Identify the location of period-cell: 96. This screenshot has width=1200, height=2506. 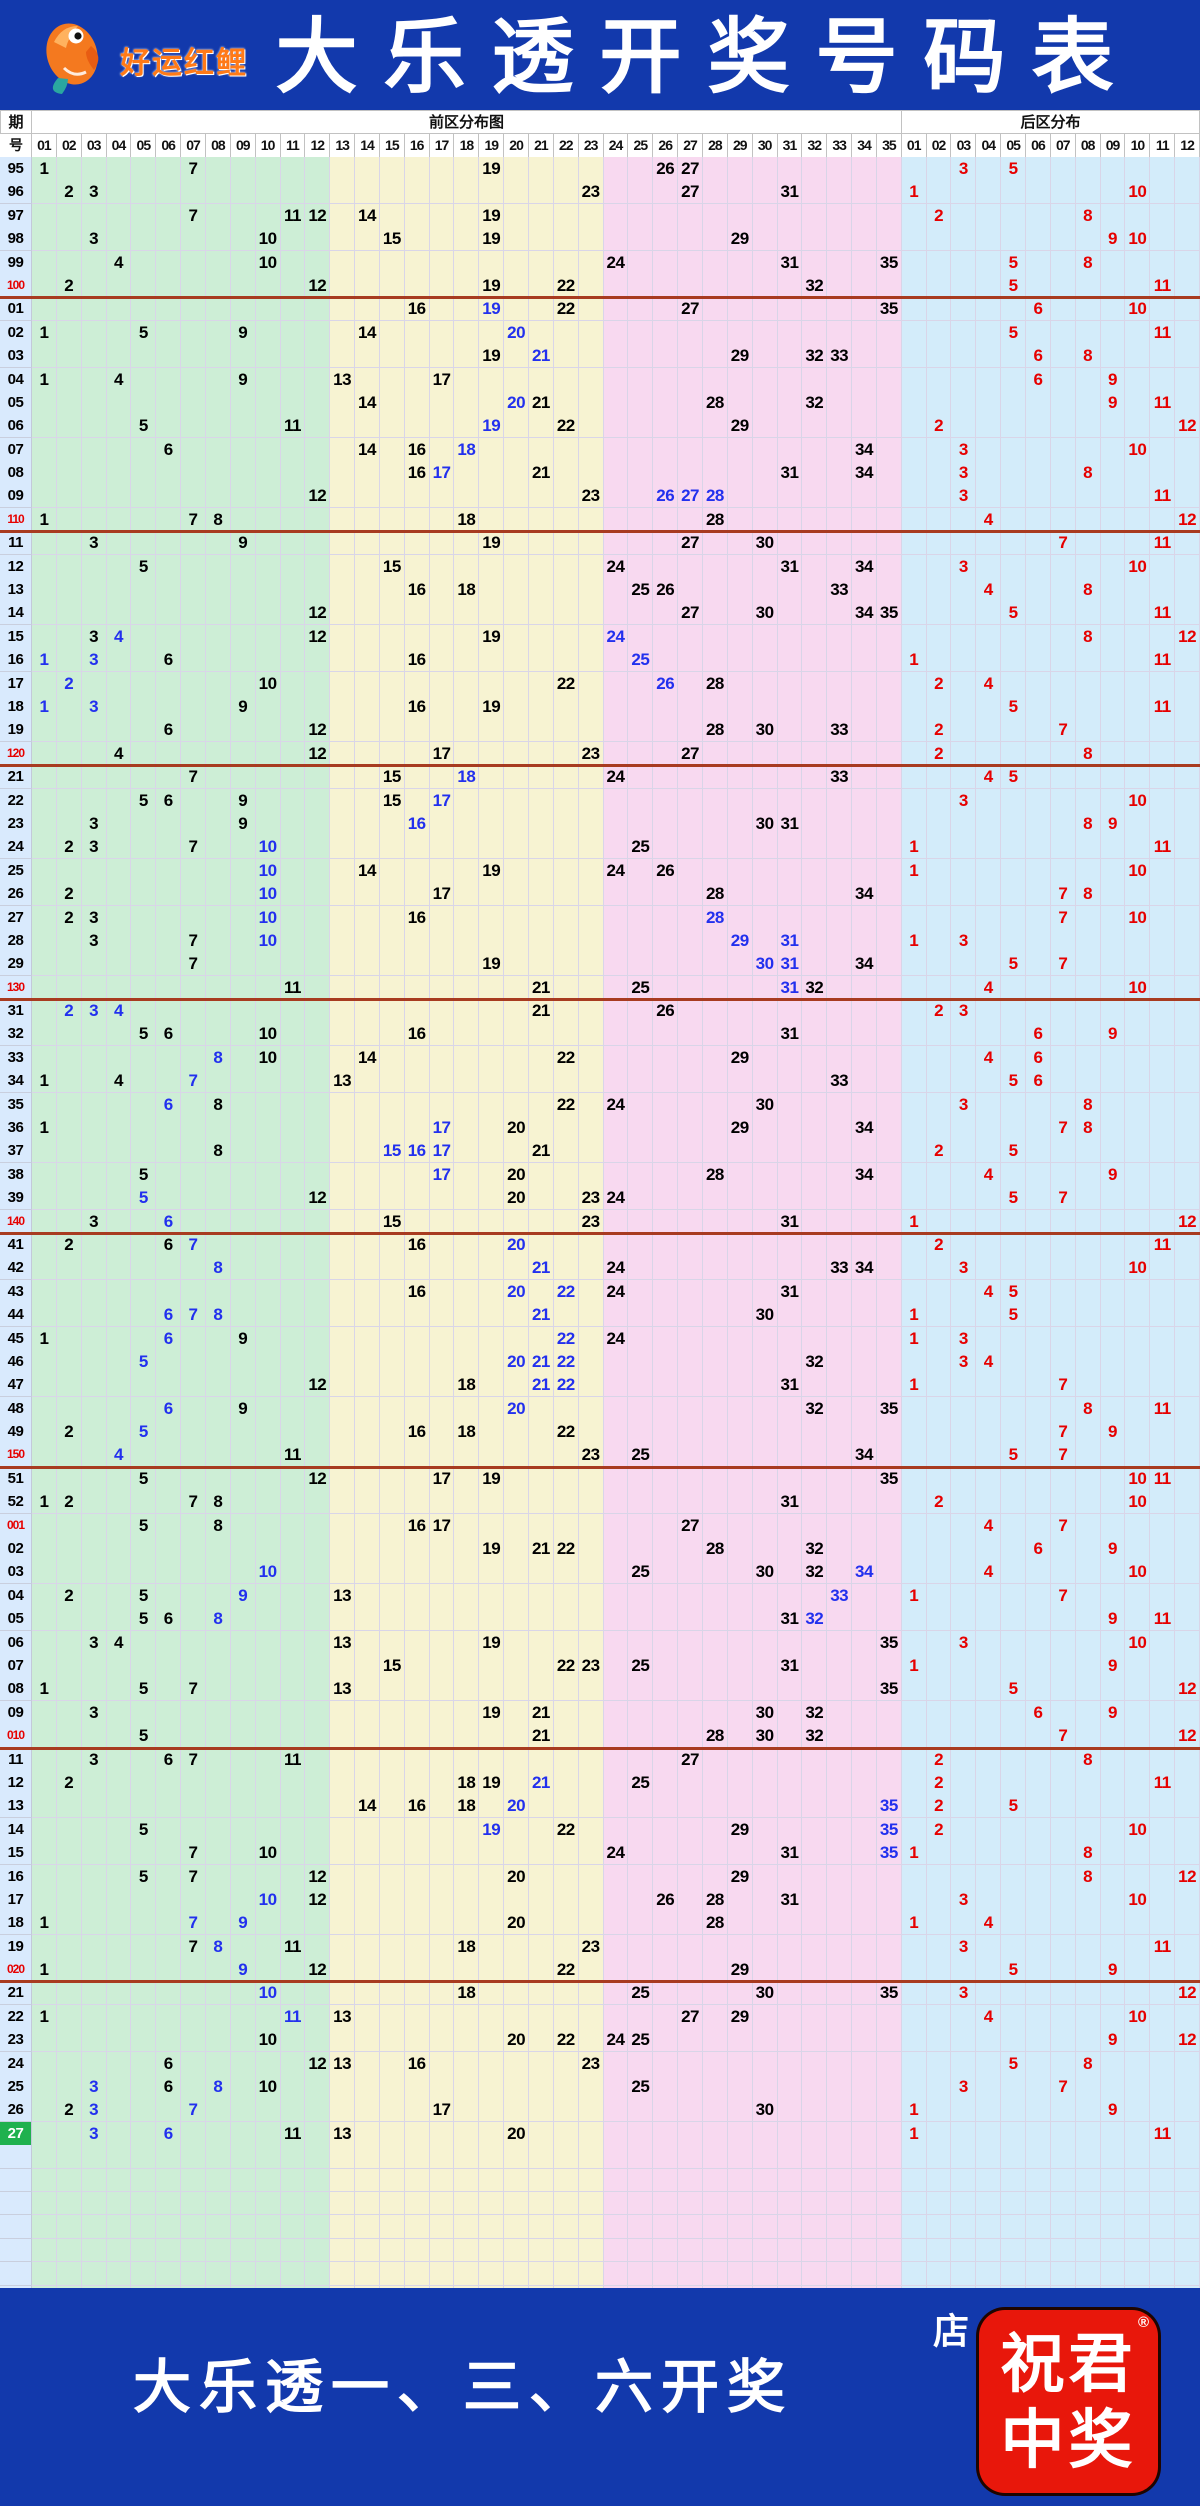
(16, 192).